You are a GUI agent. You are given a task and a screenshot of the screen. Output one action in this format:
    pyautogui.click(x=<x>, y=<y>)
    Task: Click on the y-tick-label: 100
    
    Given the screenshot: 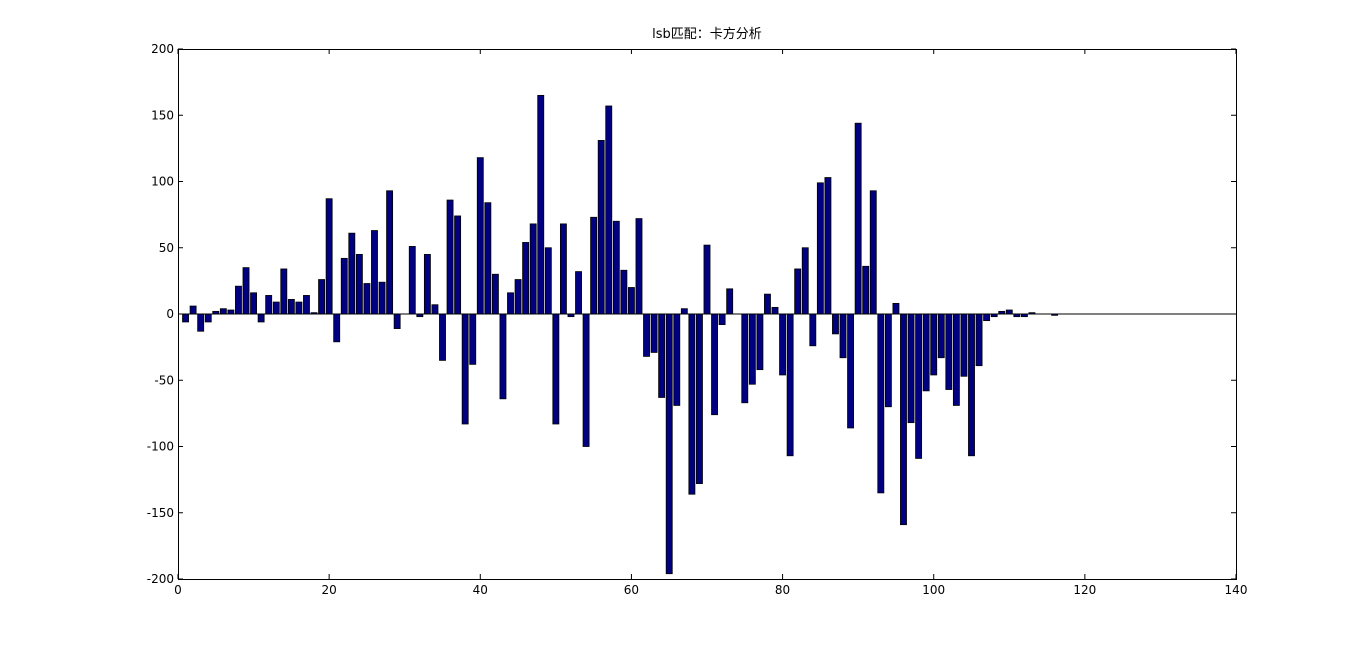 What is the action you would take?
    pyautogui.click(x=162, y=182)
    